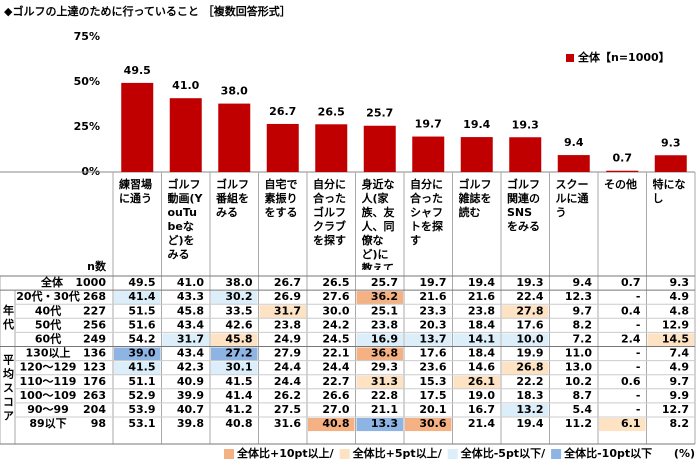  Describe the element at coordinates (631, 310) in the screenshot. I see `cell-value: 0.4` at that location.